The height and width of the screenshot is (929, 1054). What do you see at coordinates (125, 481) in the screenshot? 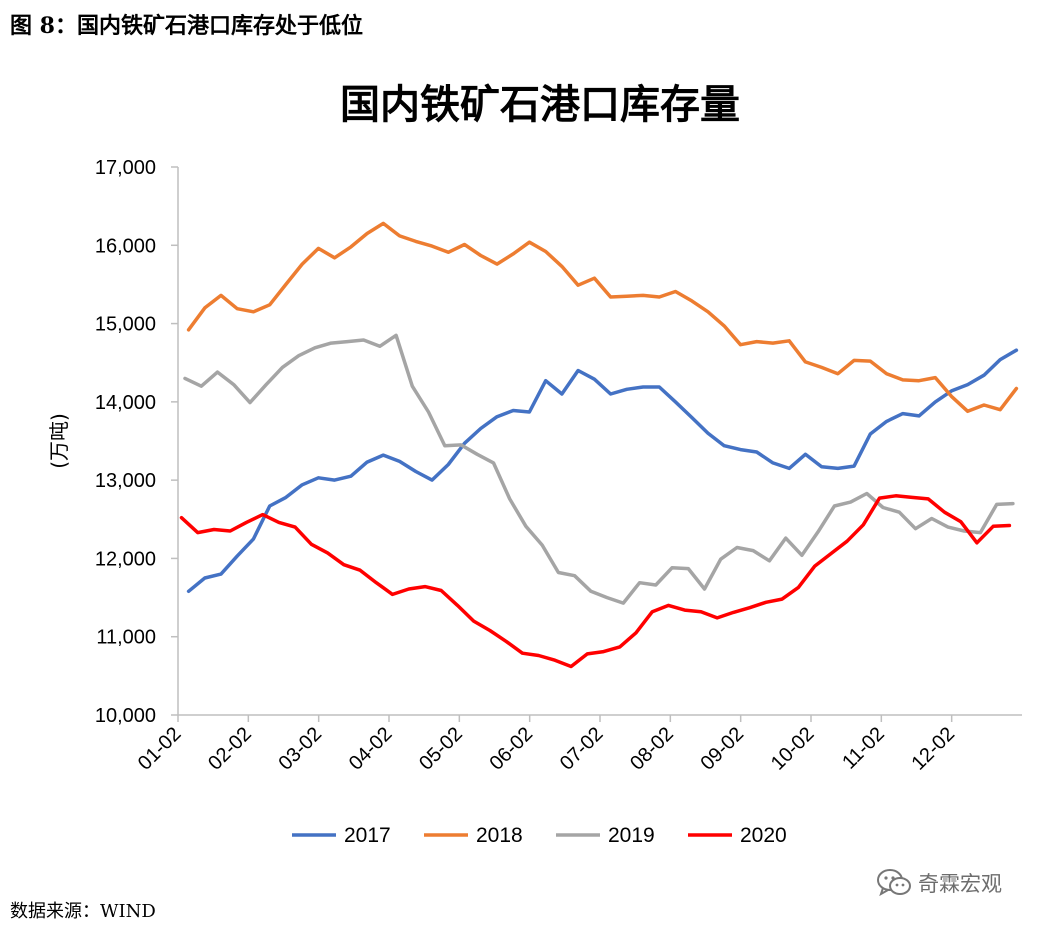
I see `y-tick-label: 13,000` at bounding box center [125, 481].